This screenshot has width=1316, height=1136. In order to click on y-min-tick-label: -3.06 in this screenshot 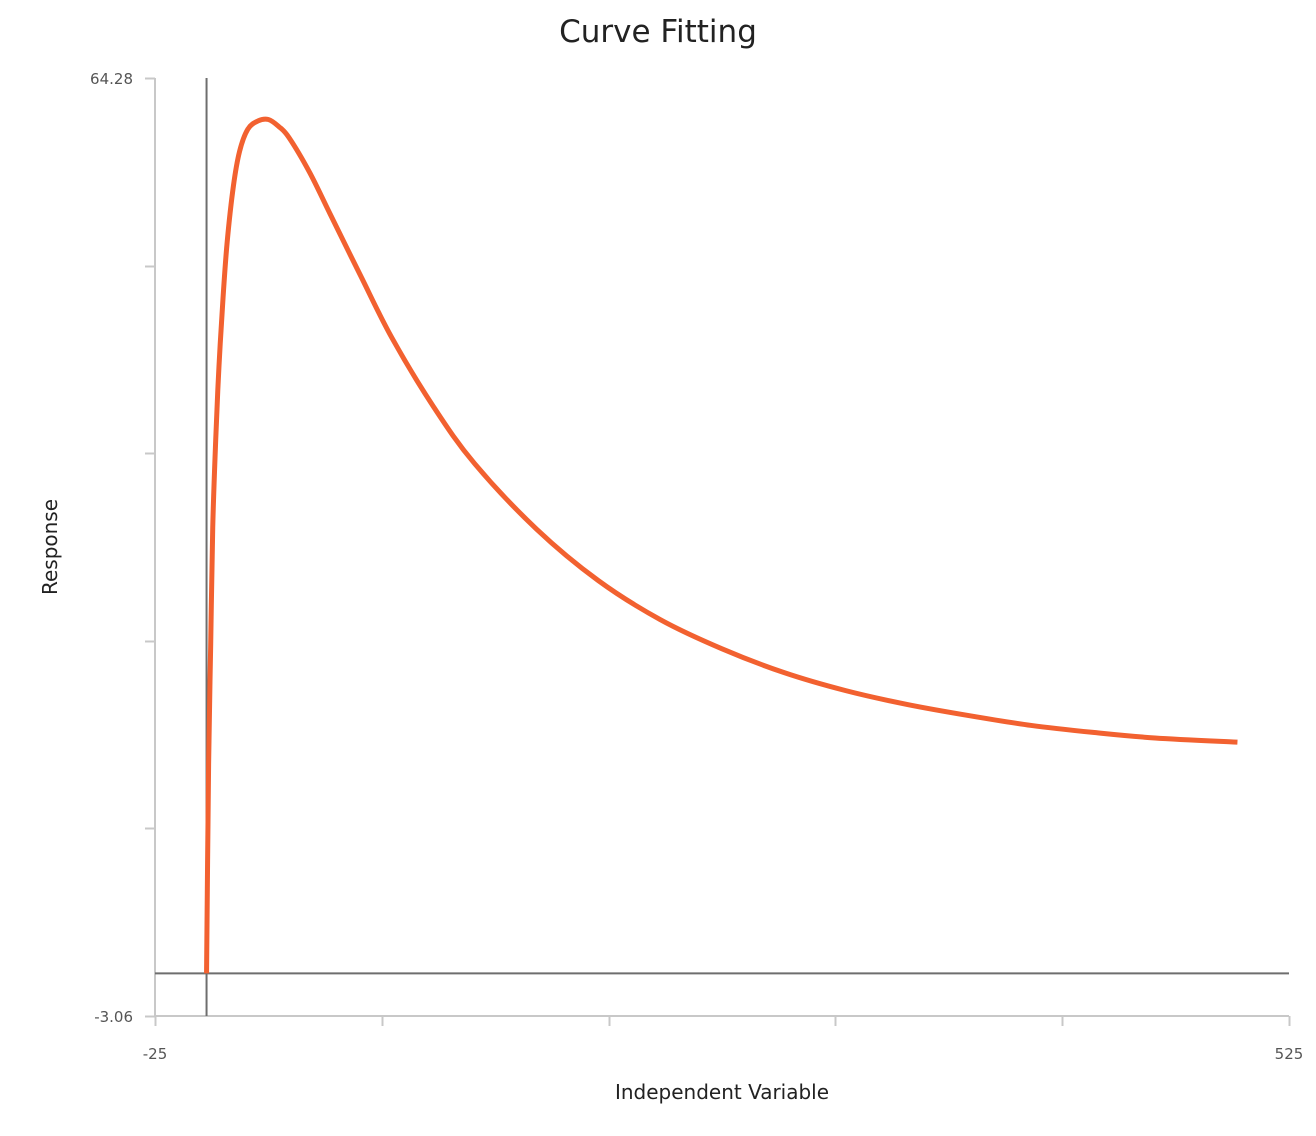, I will do `click(113, 1017)`.